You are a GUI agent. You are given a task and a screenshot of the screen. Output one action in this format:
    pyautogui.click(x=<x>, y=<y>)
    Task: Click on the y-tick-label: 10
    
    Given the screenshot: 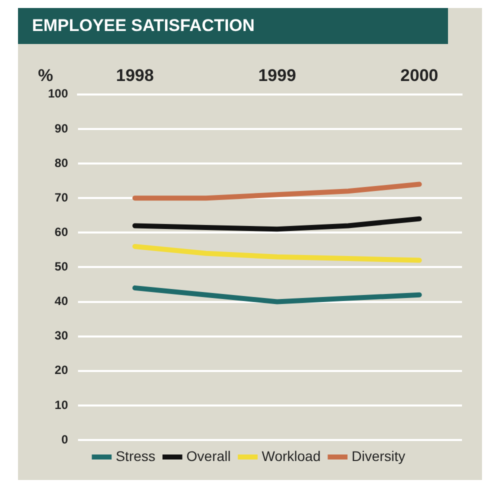 What is the action you would take?
    pyautogui.click(x=61, y=405)
    